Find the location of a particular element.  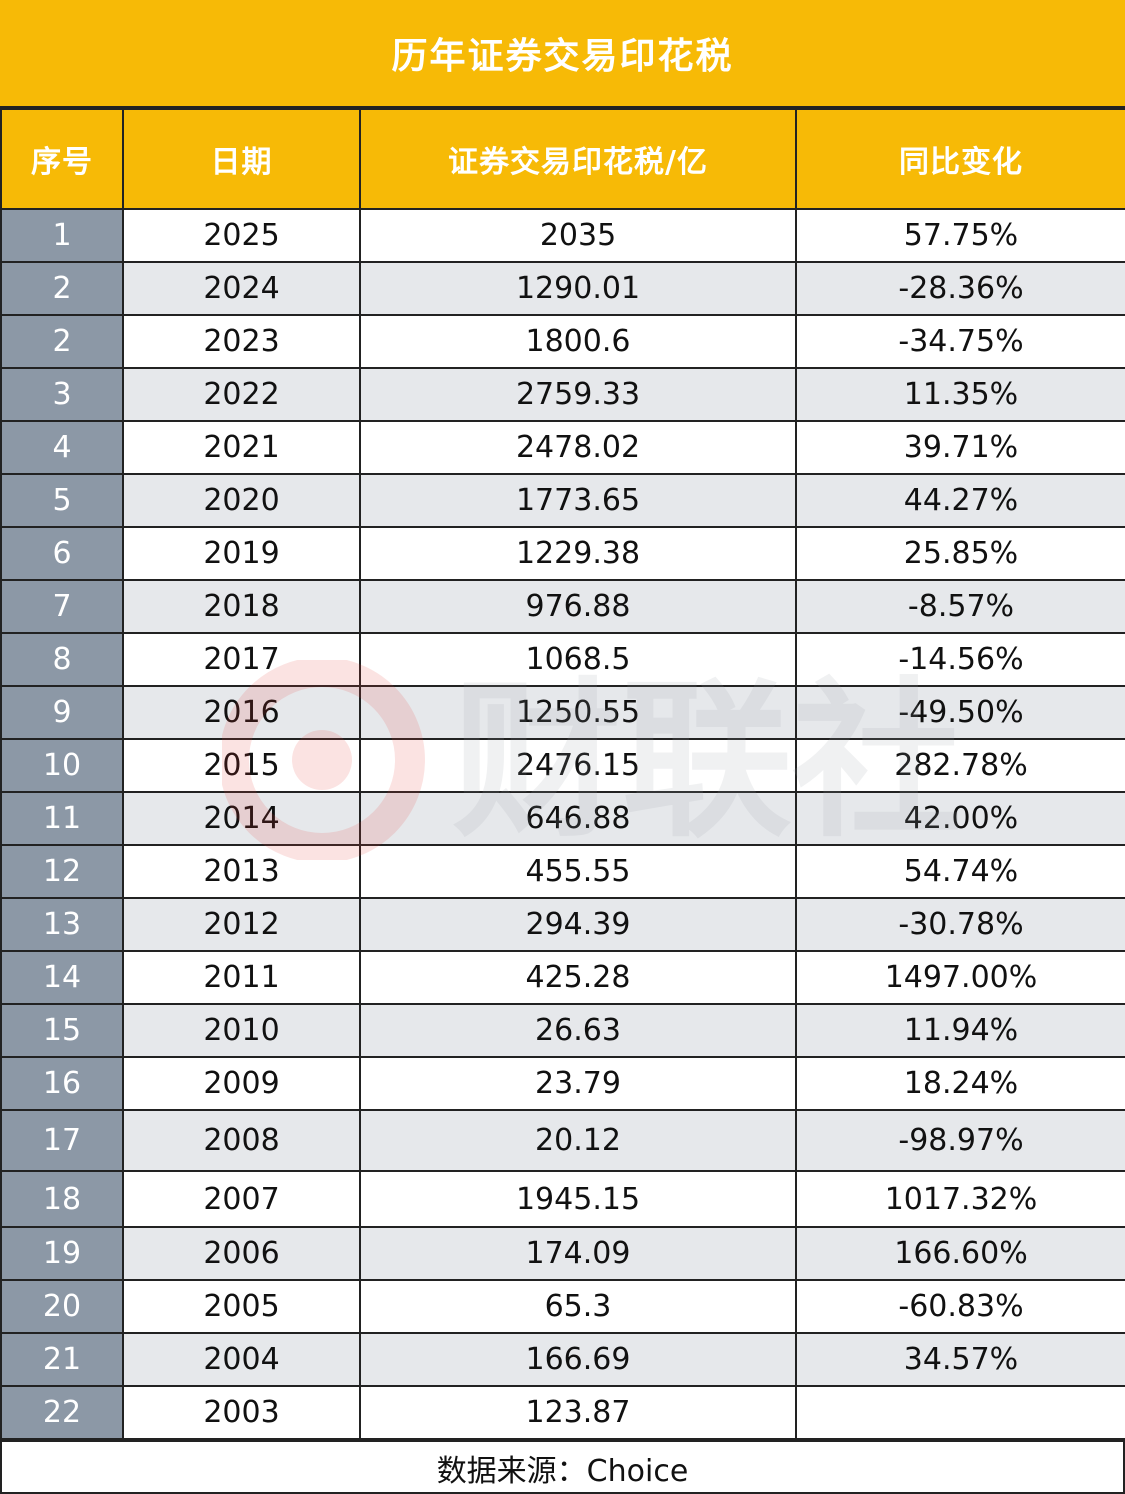

column-header-stamp-tax: 证券交易印花税/亿 is located at coordinates (578, 159).